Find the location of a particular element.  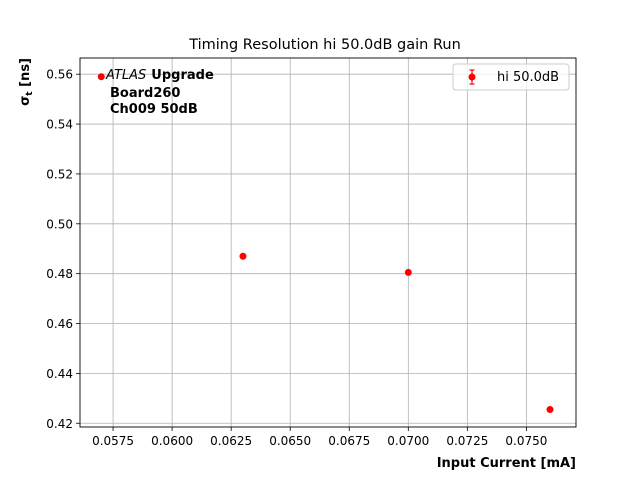

board-label: Board260 is located at coordinates (145, 93).